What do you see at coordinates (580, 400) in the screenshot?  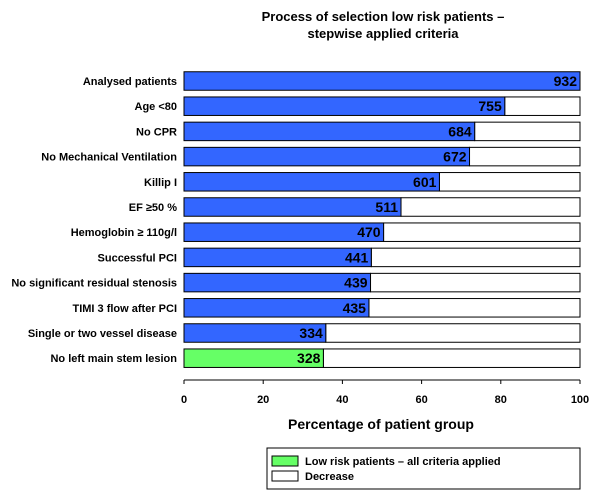 I see `x-tick-label-100: 100` at bounding box center [580, 400].